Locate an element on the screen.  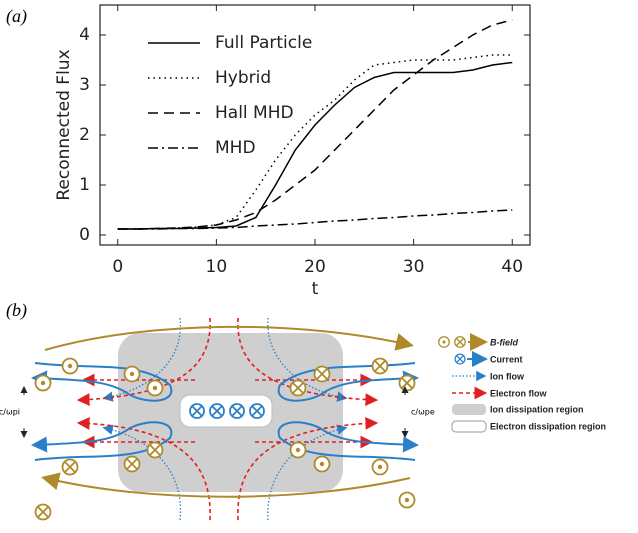
y-tick-label: 0 is located at coordinates (84, 235).